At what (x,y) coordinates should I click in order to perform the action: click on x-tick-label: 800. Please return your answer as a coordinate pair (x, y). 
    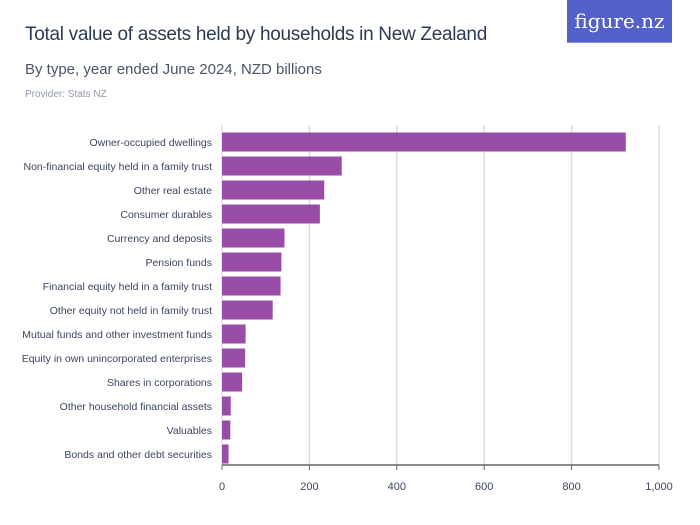
    Looking at the image, I should click on (571, 487).